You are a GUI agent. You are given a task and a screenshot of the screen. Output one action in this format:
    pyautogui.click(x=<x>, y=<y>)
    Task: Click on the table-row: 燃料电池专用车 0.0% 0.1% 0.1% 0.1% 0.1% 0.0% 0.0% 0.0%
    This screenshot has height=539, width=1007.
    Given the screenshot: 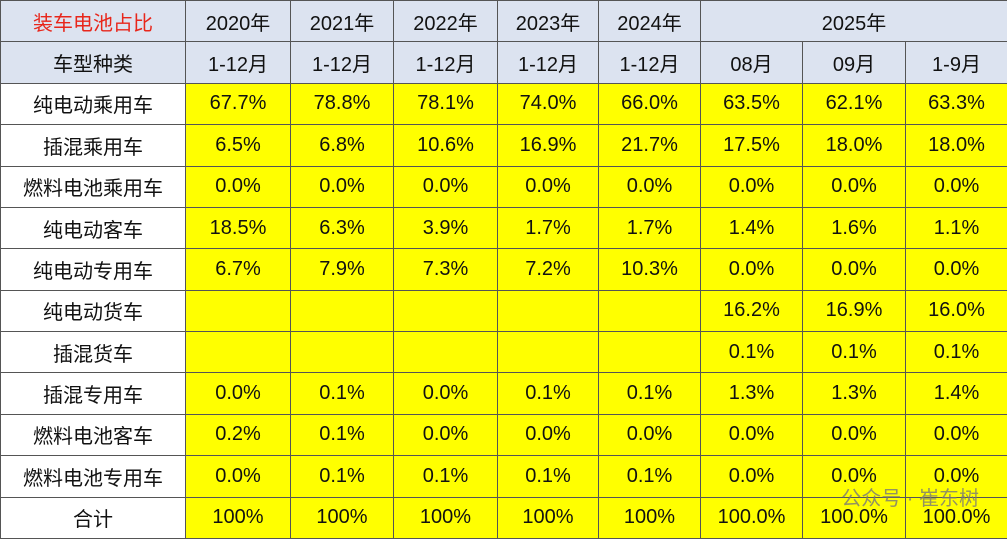 What is the action you would take?
    pyautogui.click(x=503, y=476)
    